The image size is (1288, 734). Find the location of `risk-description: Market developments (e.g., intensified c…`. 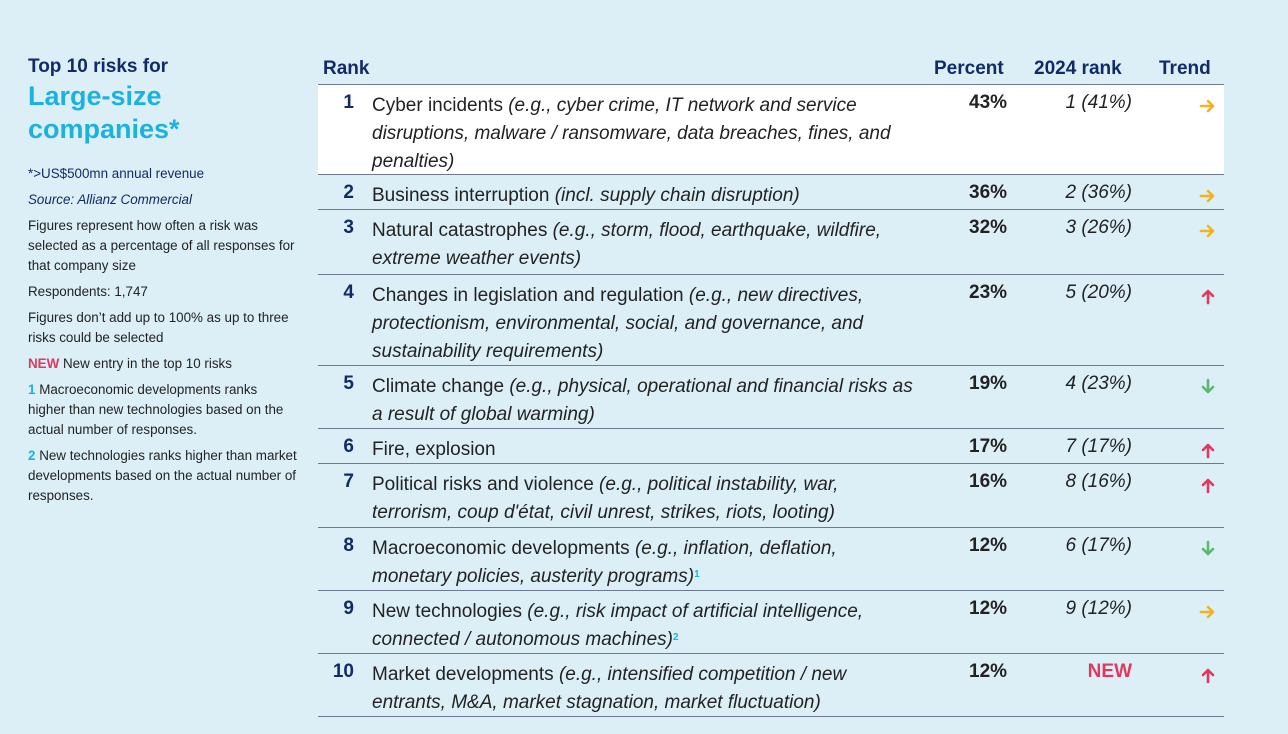

risk-description: Market developments (e.g., intensified c… is located at coordinates (644, 689).